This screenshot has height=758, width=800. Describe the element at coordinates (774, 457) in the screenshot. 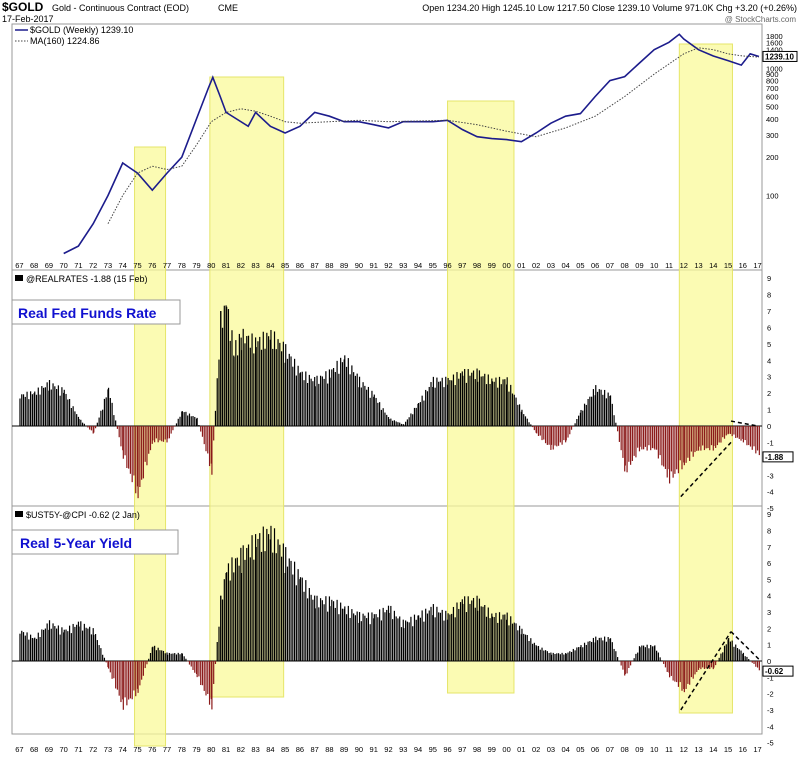

I see `last-value-label: -1.88` at that location.